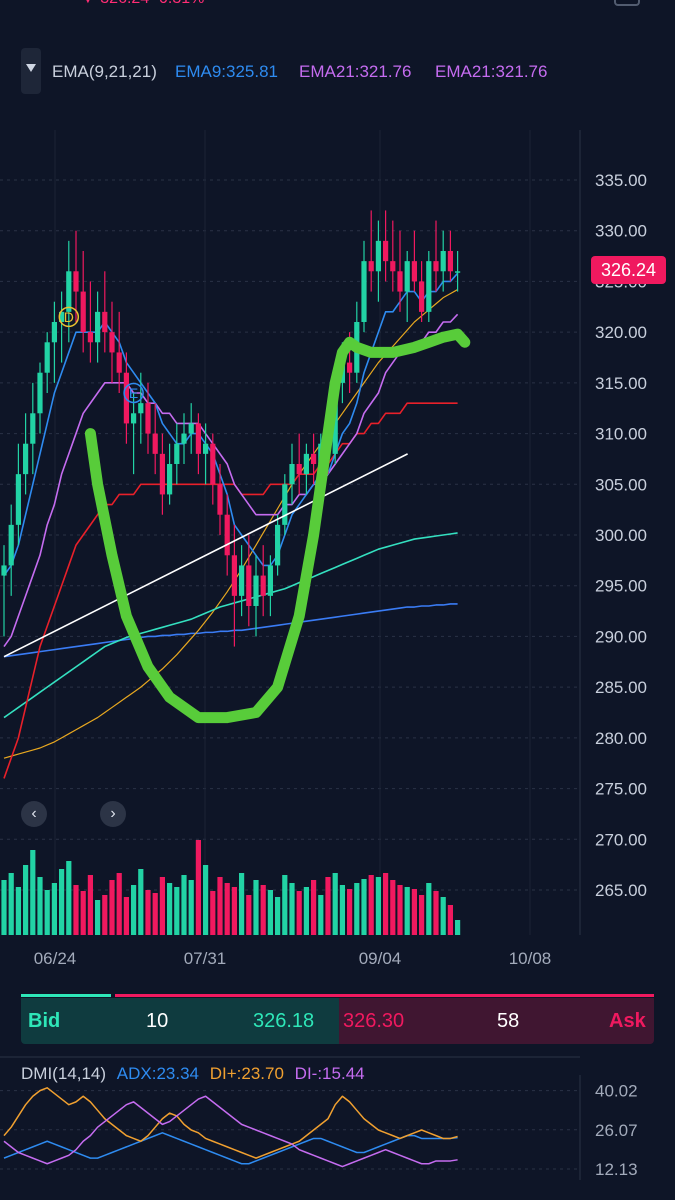 The height and width of the screenshot is (1200, 675). What do you see at coordinates (616, 1169) in the screenshot?
I see `dmi-tick-label: 12.13` at bounding box center [616, 1169].